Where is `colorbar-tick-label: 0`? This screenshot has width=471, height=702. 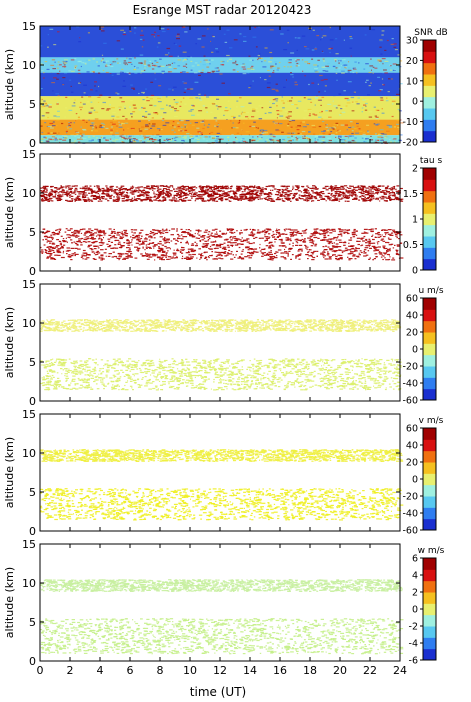 colorbar-tick-label: 0 is located at coordinates (415, 271).